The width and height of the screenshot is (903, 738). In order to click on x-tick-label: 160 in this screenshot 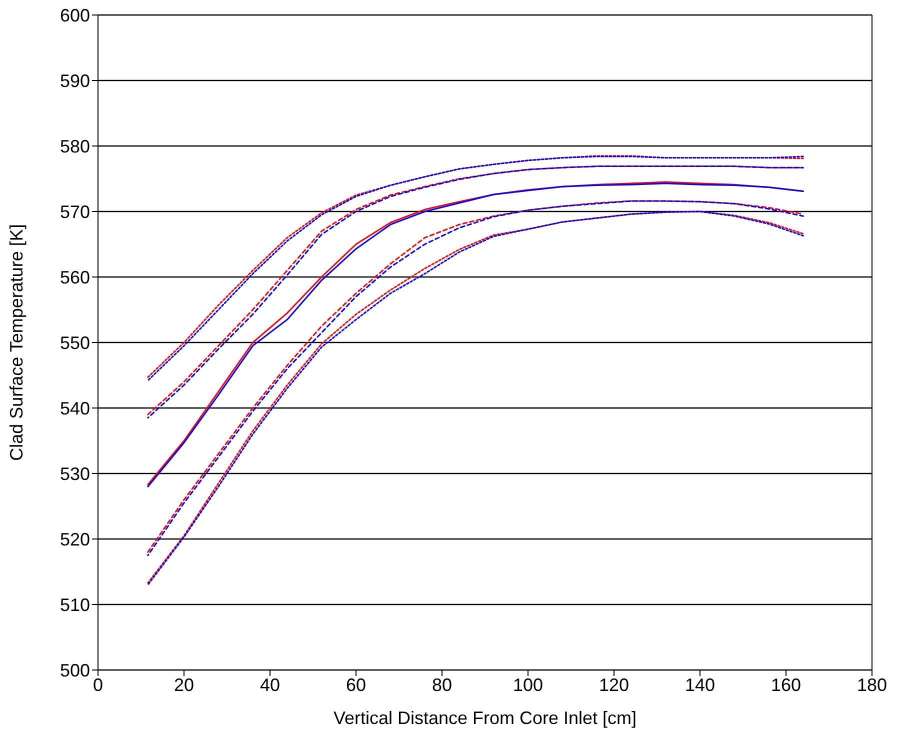, I will do `click(786, 684)`.